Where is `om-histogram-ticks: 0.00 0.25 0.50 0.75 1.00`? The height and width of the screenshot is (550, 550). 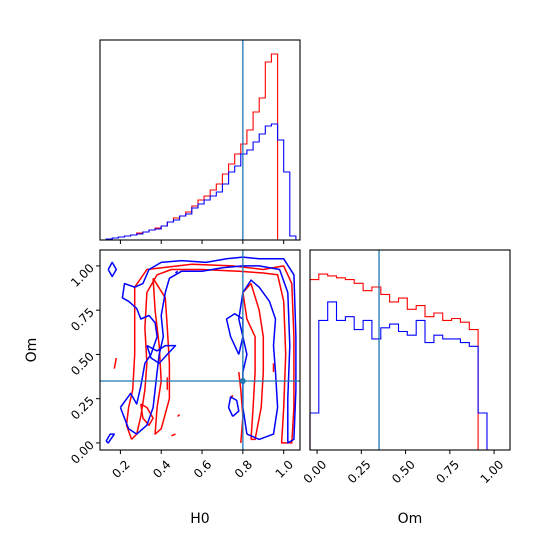
om-histogram-ticks: 0.00 0.25 0.50 0.75 1.00 is located at coordinates (404, 468).